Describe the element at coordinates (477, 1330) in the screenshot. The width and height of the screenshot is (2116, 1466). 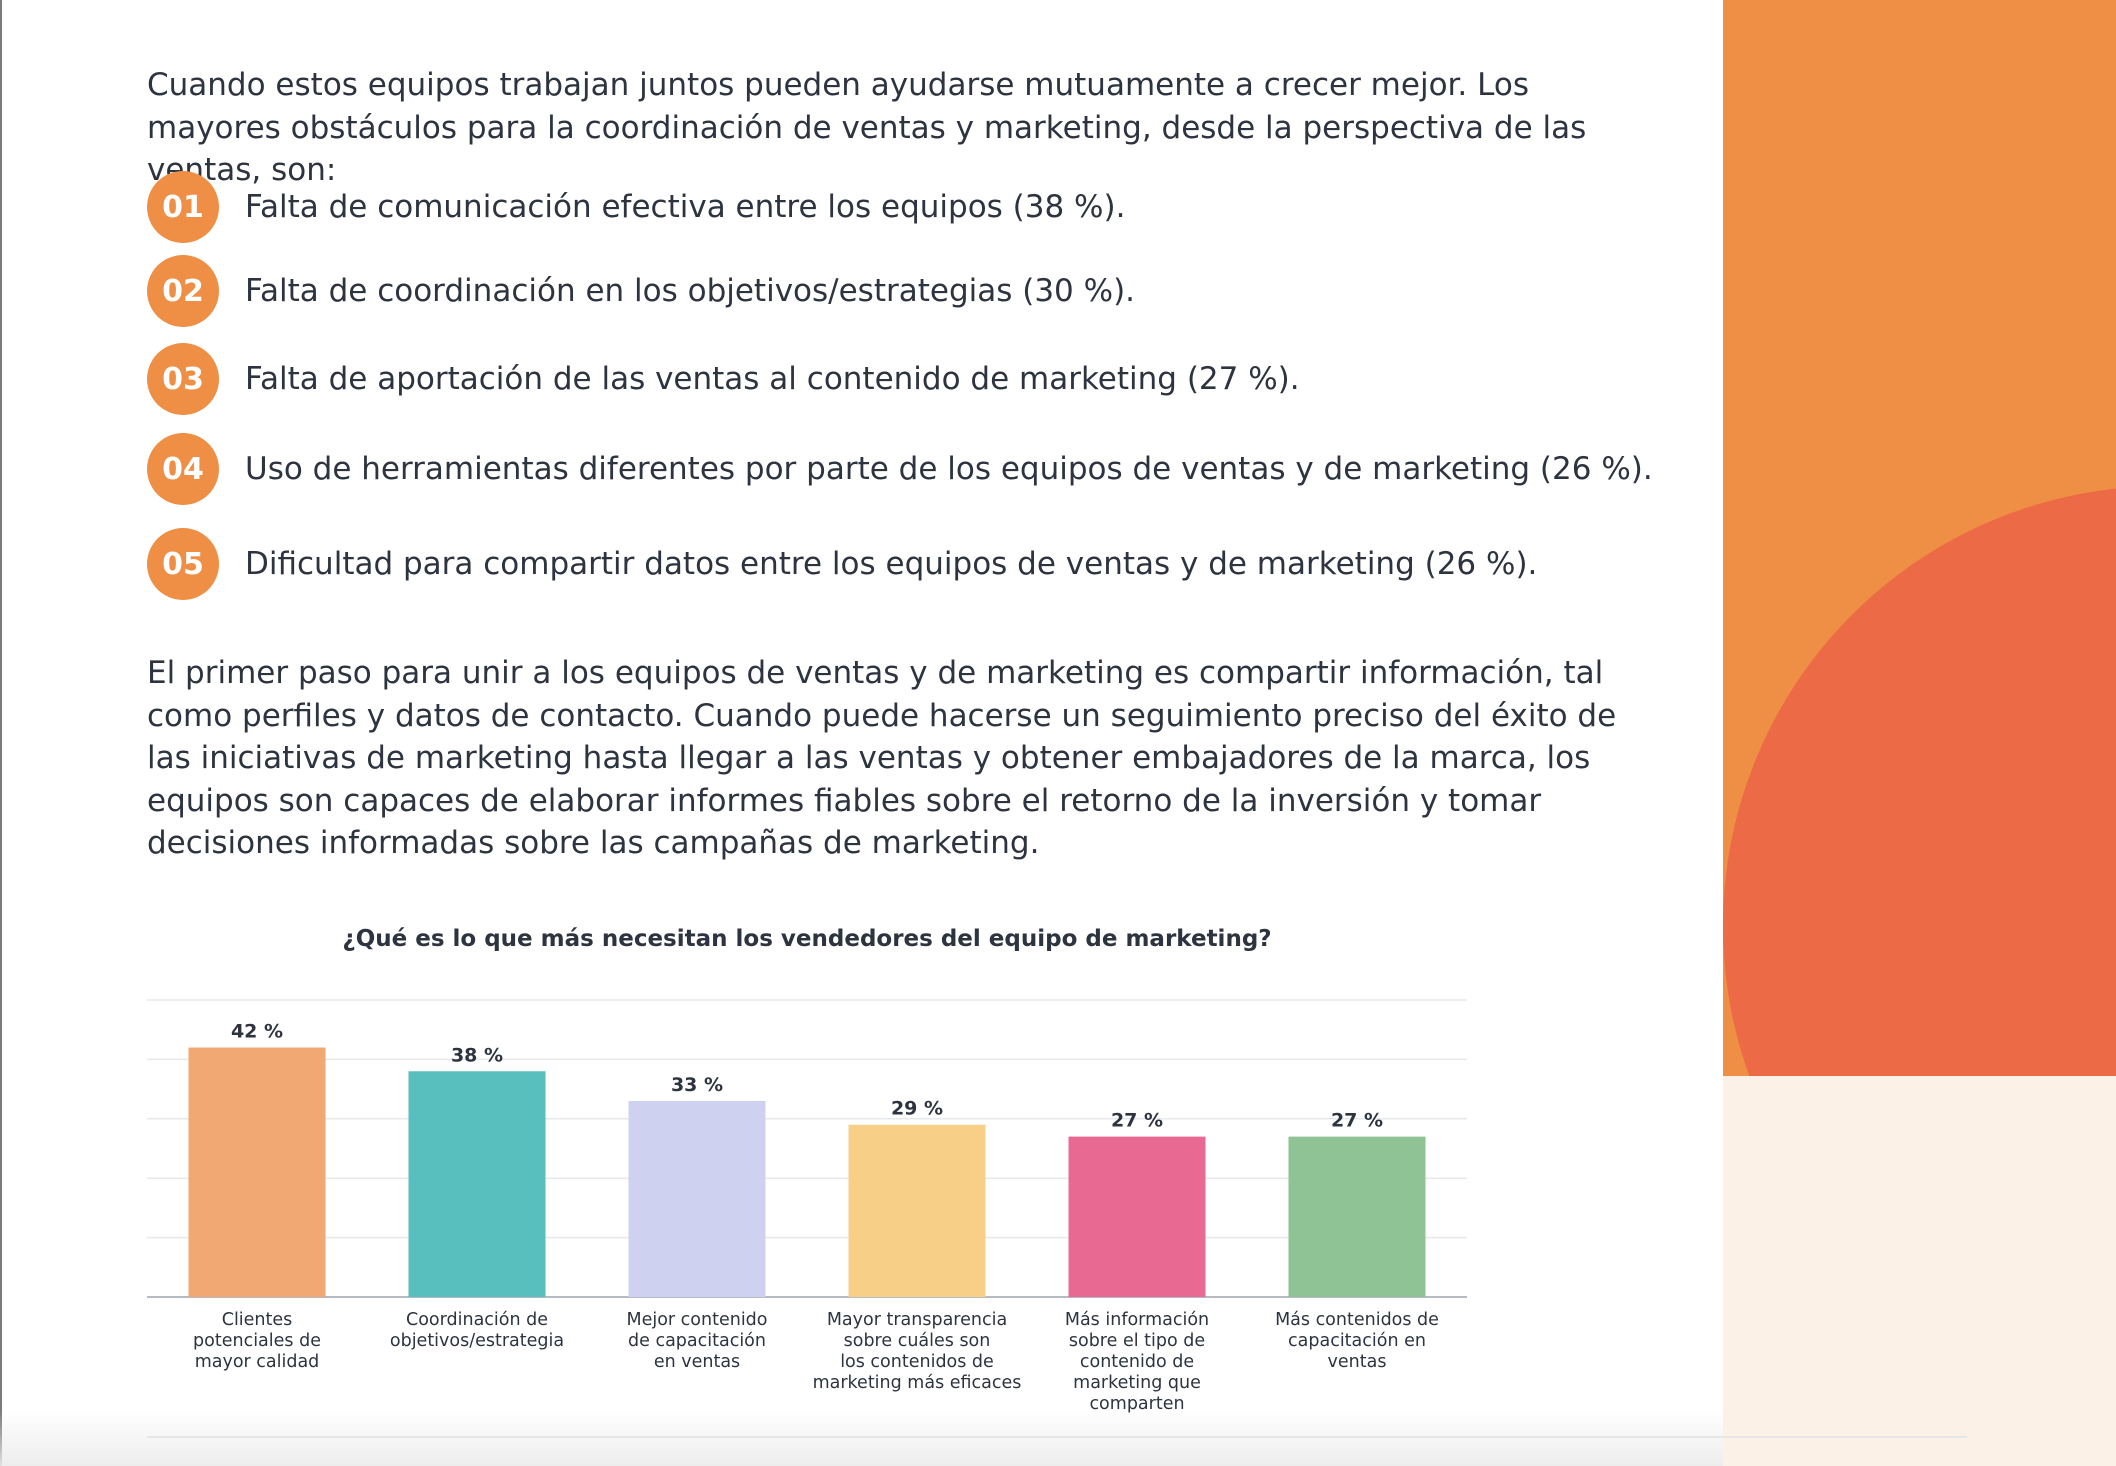
I see `category-label: Coordinación de objetivos/estrategia` at that location.